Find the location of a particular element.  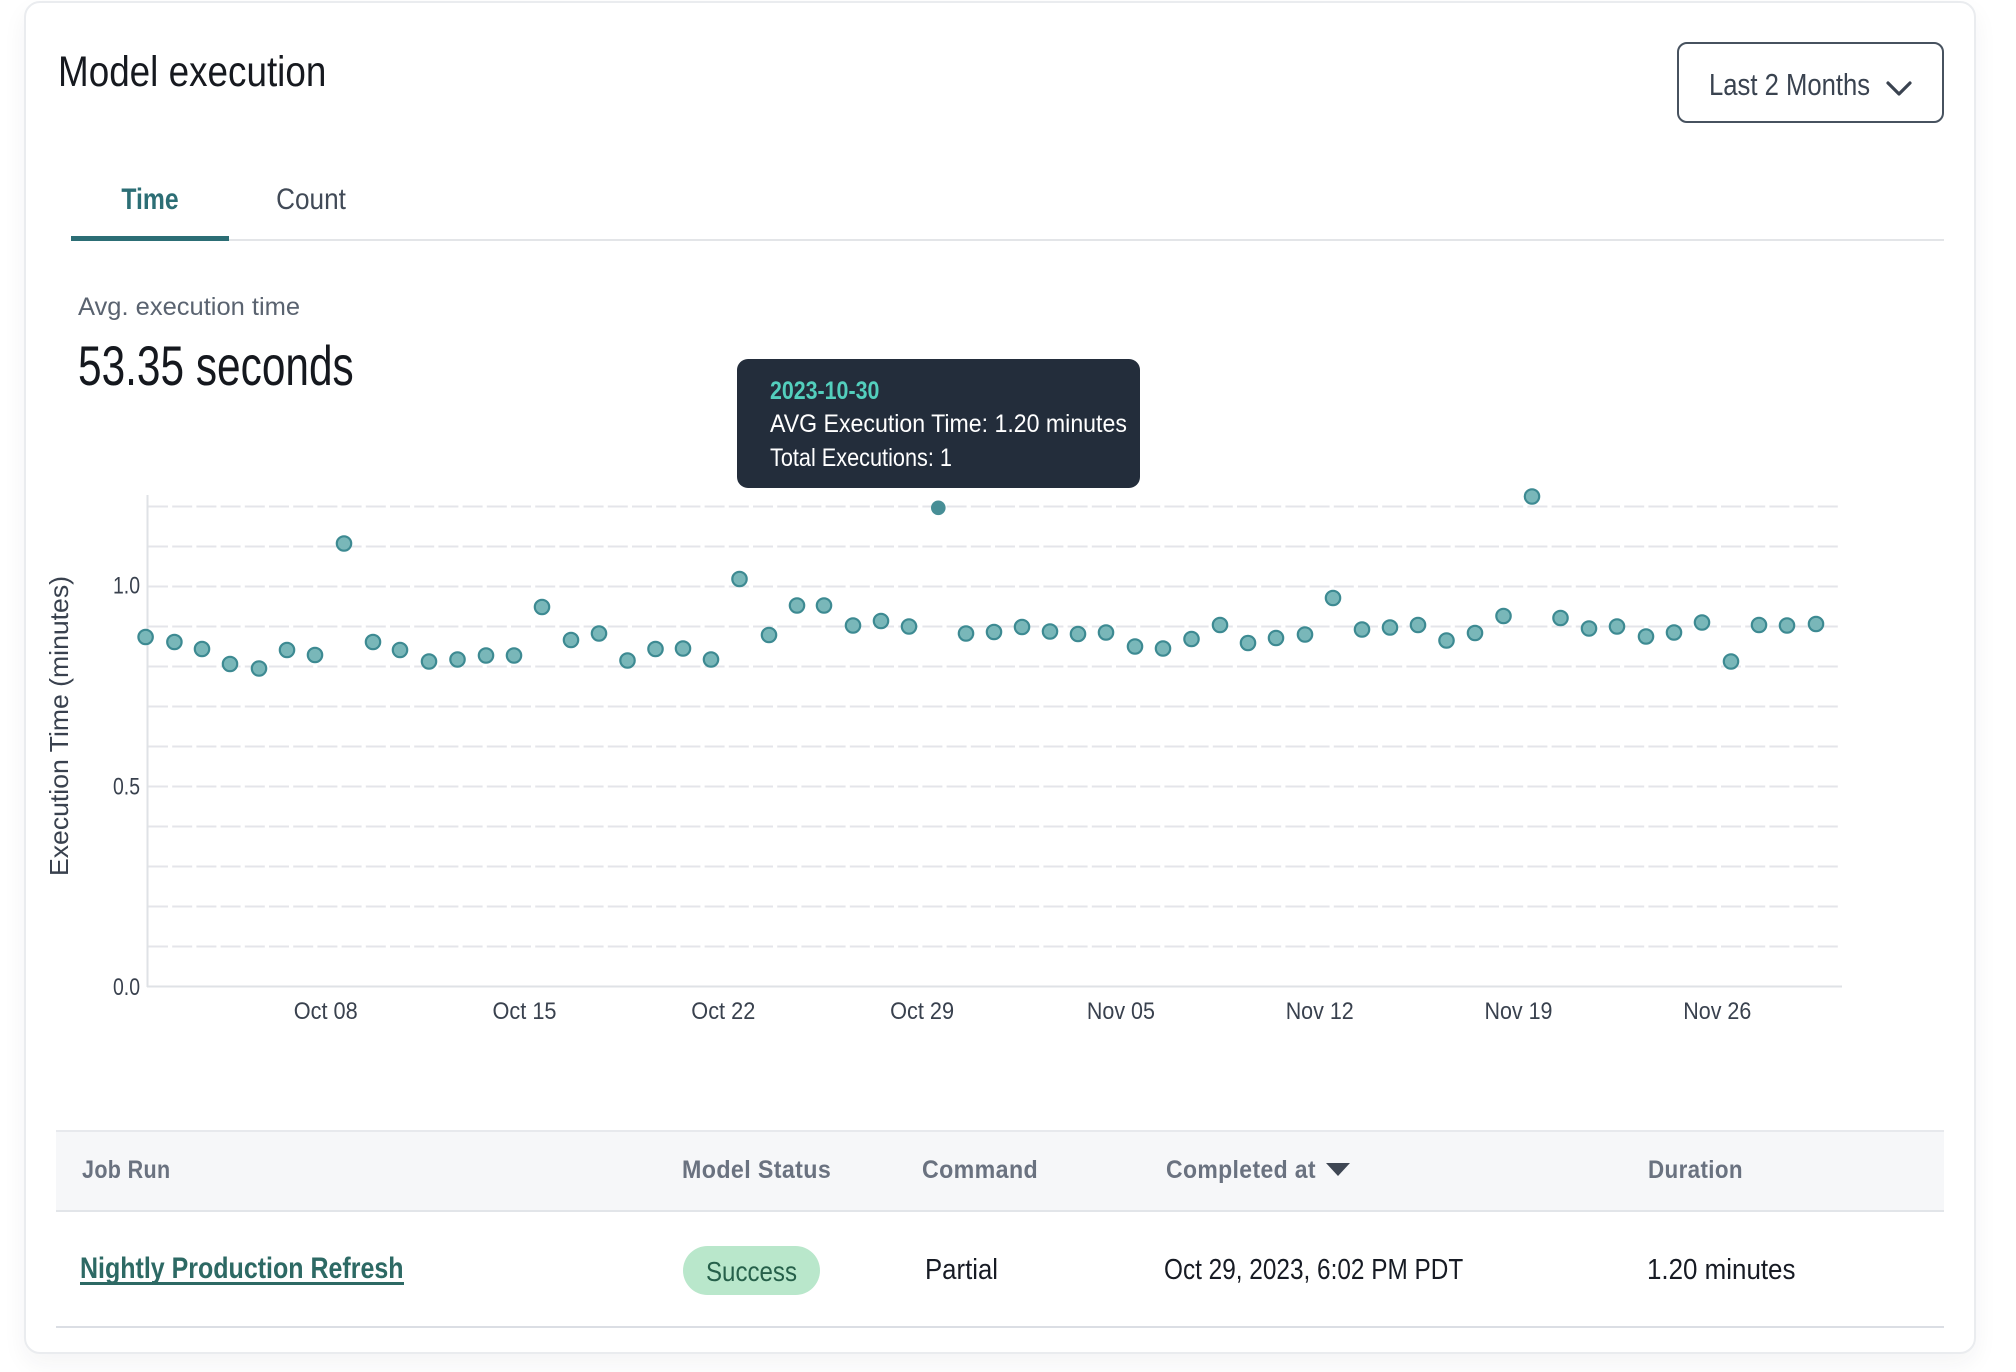

svg-text: Nov 26 is located at coordinates (1717, 1011).